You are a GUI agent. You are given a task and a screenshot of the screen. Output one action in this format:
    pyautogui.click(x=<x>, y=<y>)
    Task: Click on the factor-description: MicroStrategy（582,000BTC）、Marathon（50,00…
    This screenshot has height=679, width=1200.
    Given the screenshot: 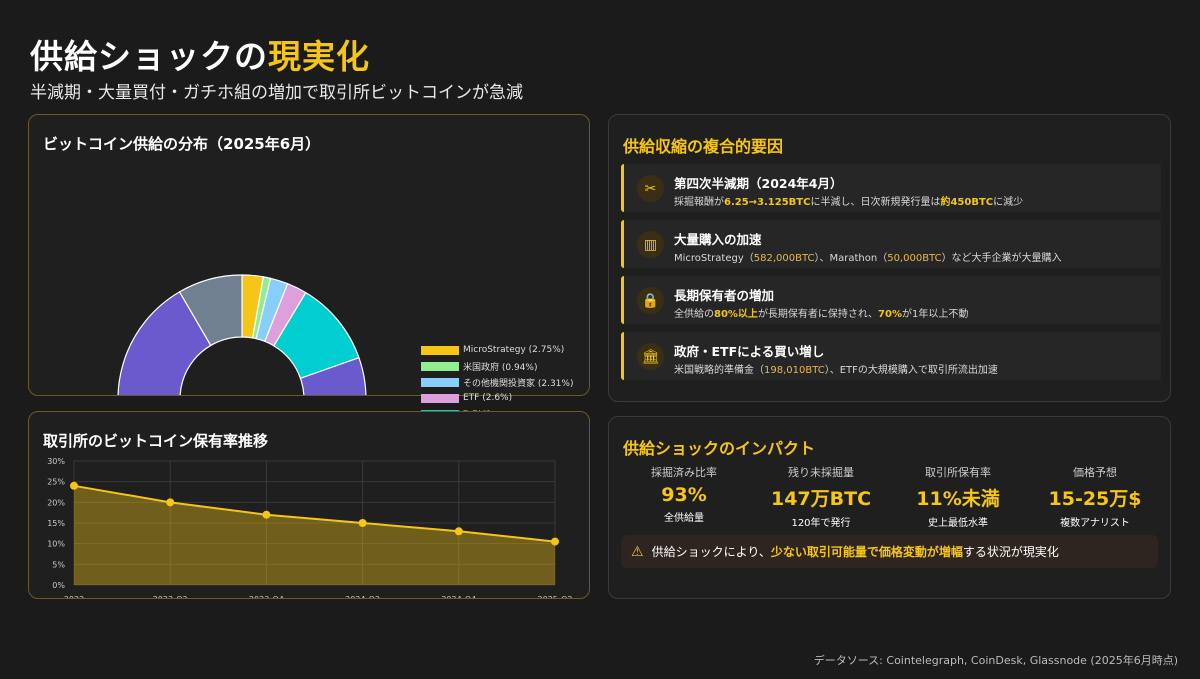 What is the action you would take?
    pyautogui.click(x=868, y=256)
    